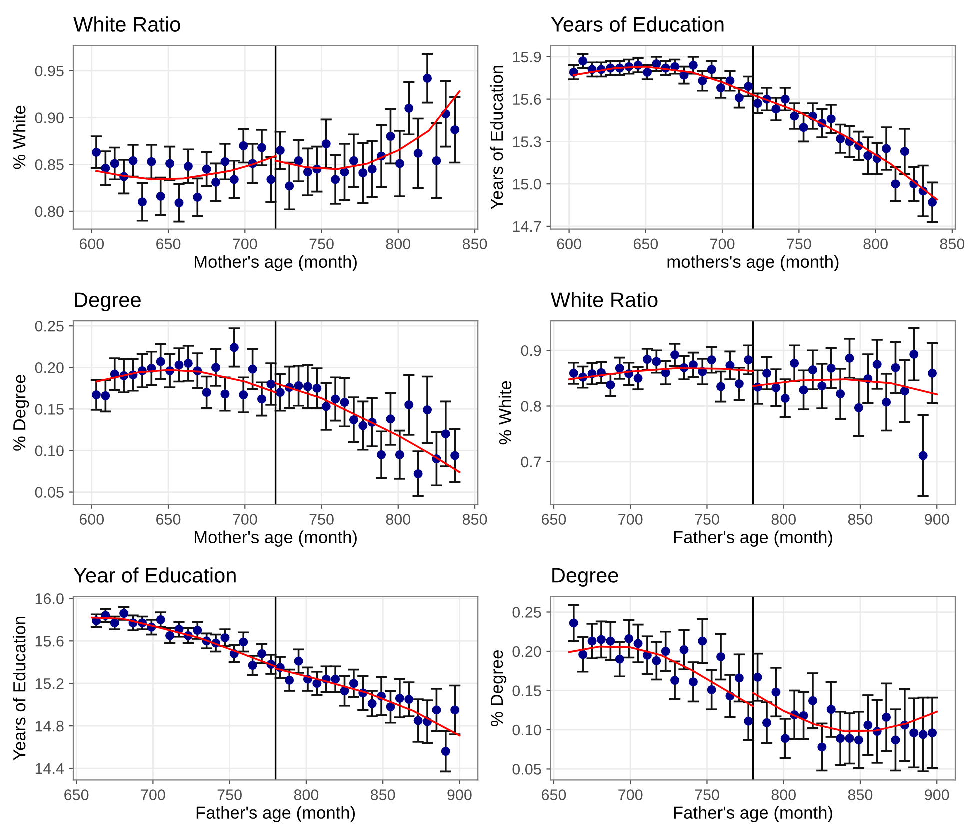 This screenshot has height=830, width=980. I want to click on y-tick-label: 15.2, so click(50, 684).